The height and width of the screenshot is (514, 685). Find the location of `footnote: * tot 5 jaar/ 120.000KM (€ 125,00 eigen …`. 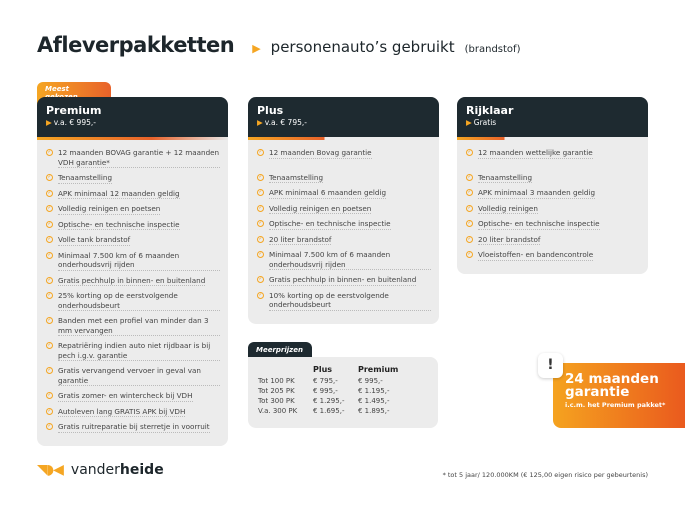

footnote: * tot 5 jaar/ 120.000KM (€ 125,00 eigen … is located at coordinates (545, 475).